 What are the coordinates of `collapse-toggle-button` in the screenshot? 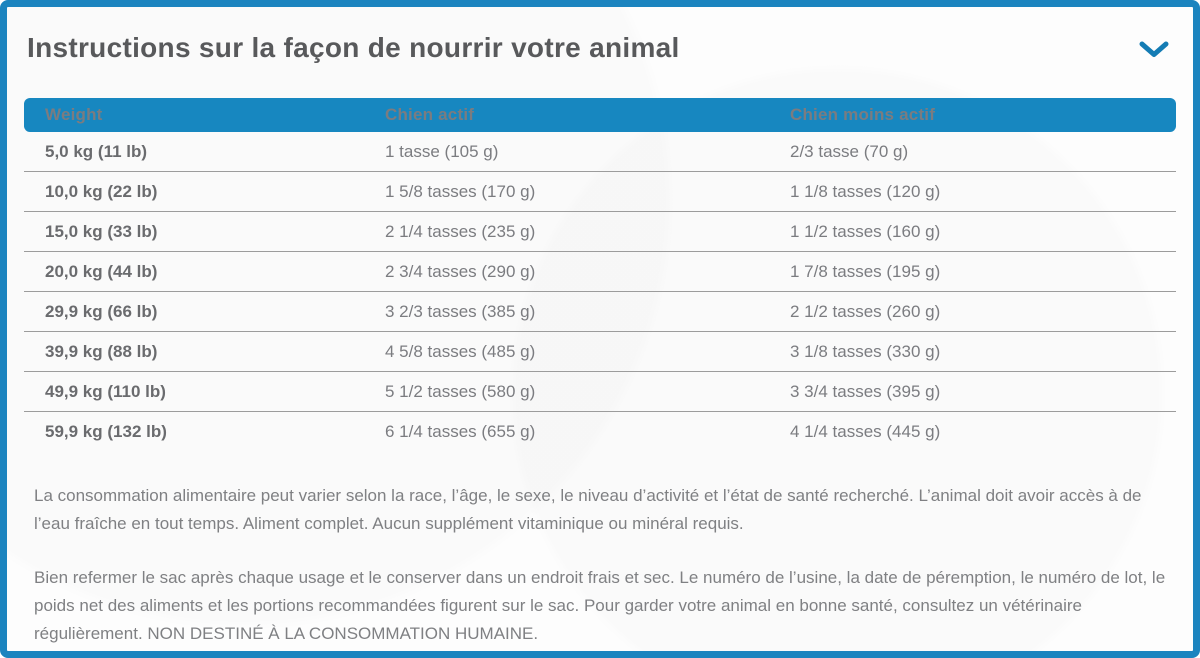 It's located at (1154, 49).